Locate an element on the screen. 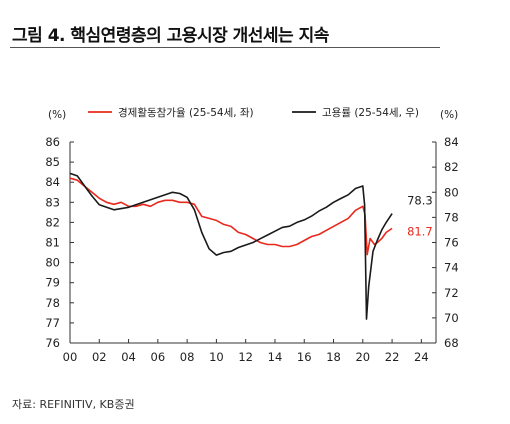 The height and width of the screenshot is (424, 510). right-axis-tick-label: 70 is located at coordinates (451, 318).